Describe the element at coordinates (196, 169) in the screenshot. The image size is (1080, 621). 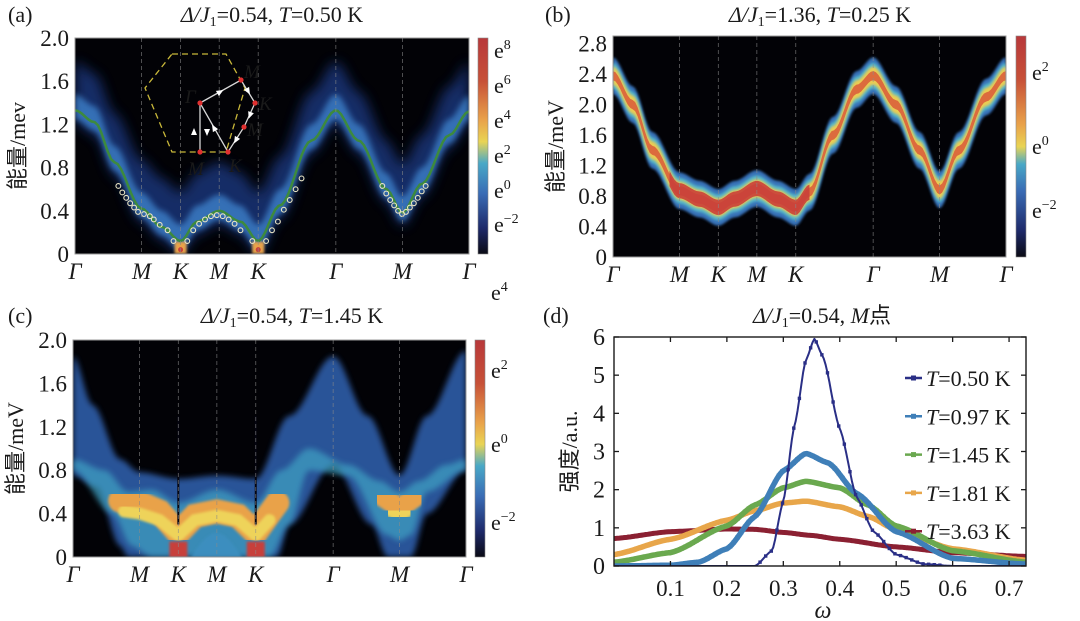
I see `inset-label: M` at that location.